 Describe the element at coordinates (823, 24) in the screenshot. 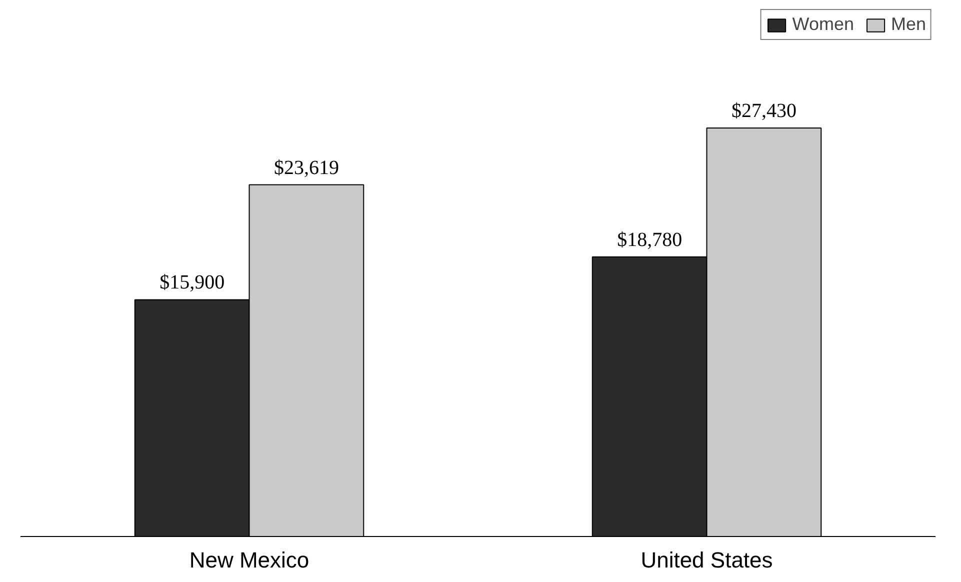

I see `legend-label: Women` at that location.